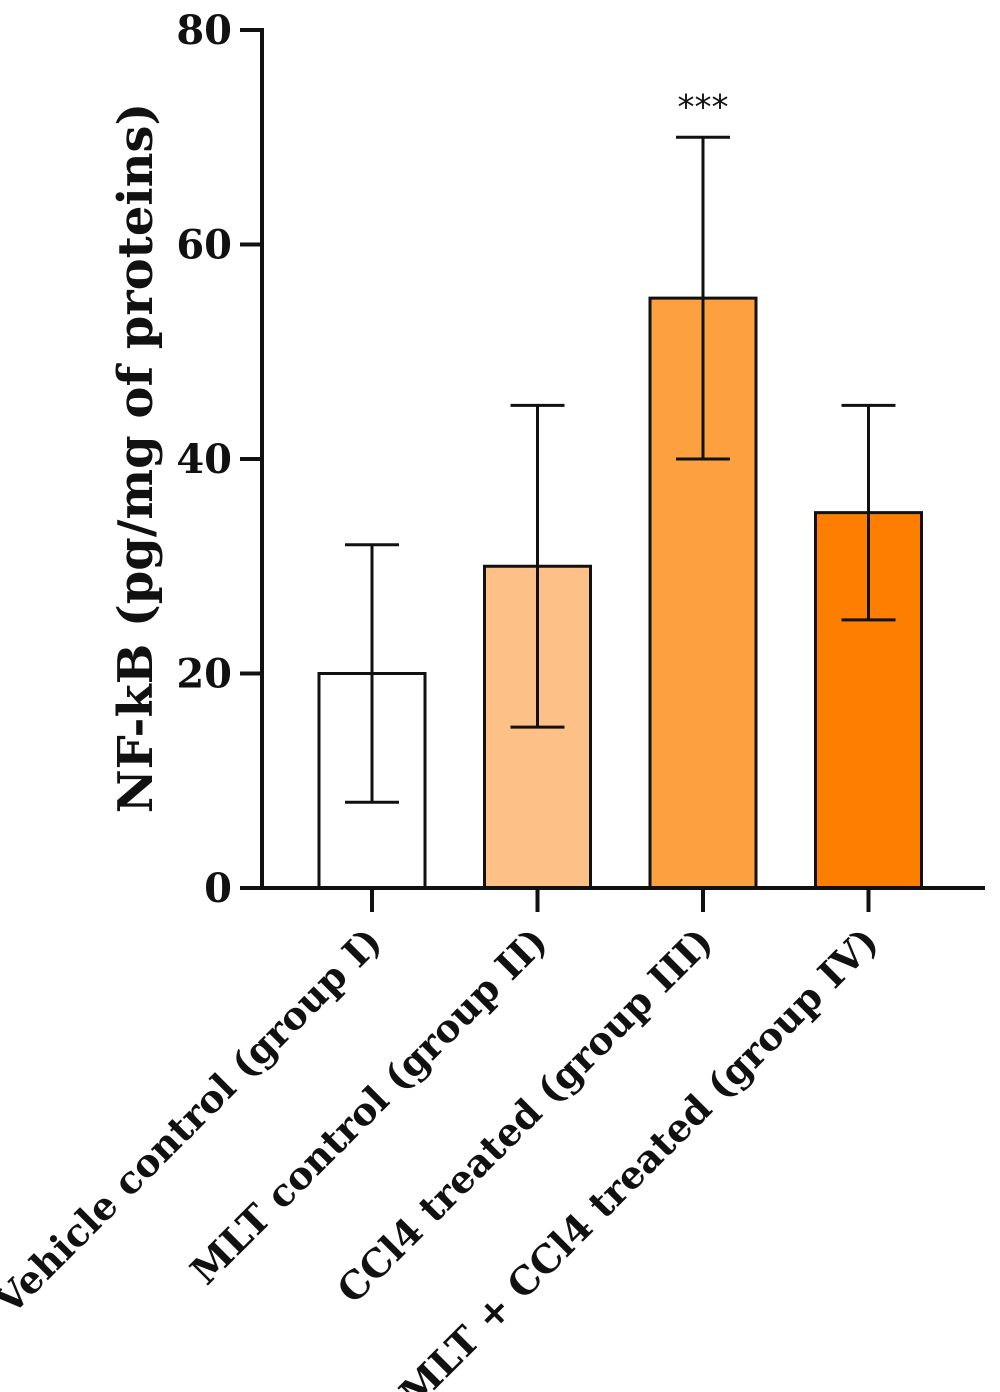 This screenshot has height=1392, width=1000. What do you see at coordinates (703, 107) in the screenshot?
I see `significance-annotation: ***` at bounding box center [703, 107].